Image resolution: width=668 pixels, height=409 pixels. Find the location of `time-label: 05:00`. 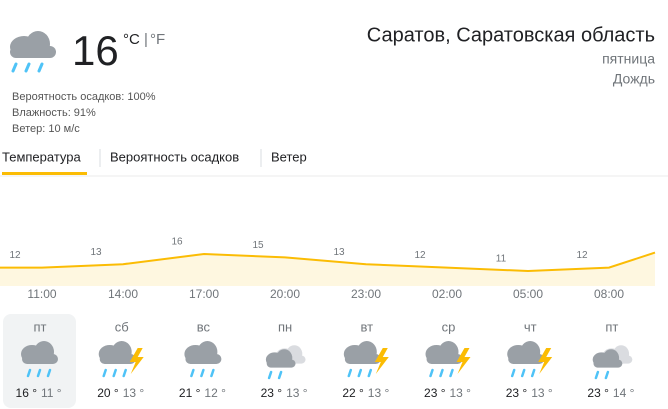

time-label: 05:00 is located at coordinates (528, 294).